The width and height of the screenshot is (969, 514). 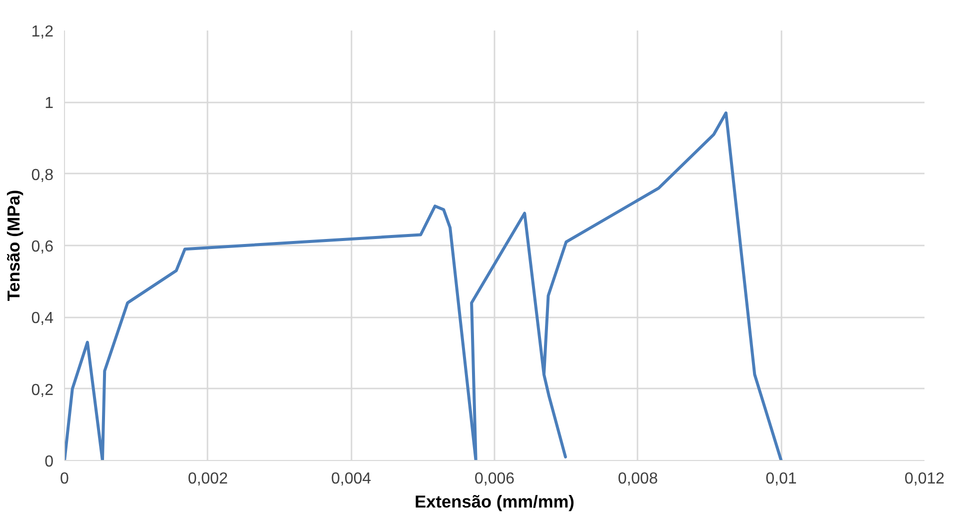 I want to click on x-tick-label: 0, so click(x=65, y=479).